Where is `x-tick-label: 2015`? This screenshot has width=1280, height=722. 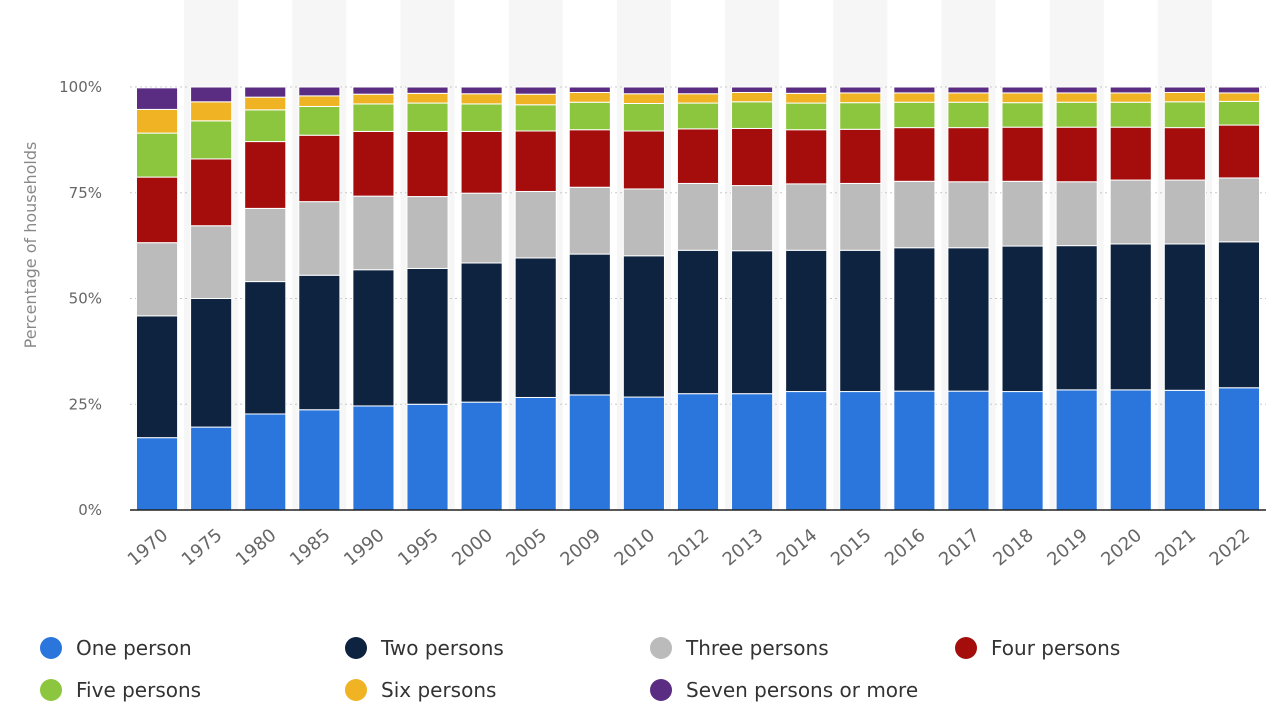
x-tick-label: 2015 is located at coordinates (851, 548).